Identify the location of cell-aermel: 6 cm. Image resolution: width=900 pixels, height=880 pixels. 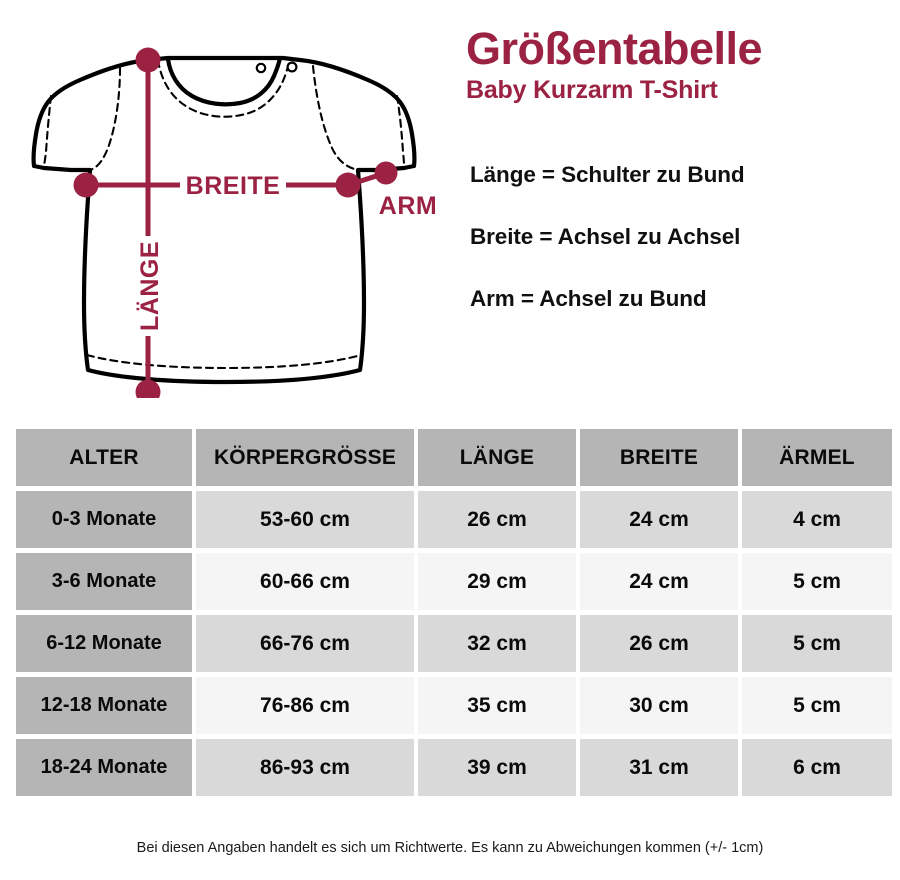
(817, 767).